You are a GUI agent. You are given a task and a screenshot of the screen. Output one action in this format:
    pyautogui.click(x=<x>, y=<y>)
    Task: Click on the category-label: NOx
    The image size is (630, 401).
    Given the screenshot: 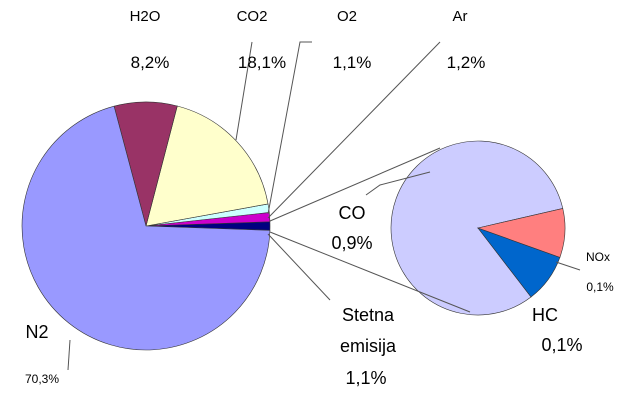 What is the action you would take?
    pyautogui.click(x=598, y=257)
    